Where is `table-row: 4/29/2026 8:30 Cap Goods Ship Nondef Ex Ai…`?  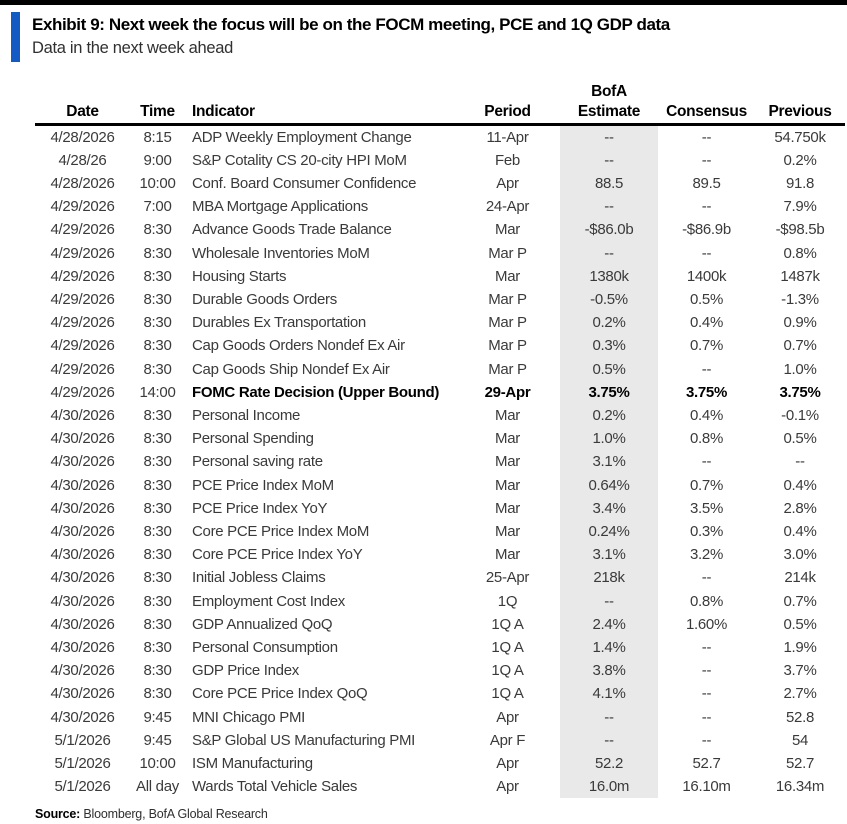 table-row: 4/29/2026 8:30 Cap Goods Ship Nondef Ex Ai… is located at coordinates (440, 369).